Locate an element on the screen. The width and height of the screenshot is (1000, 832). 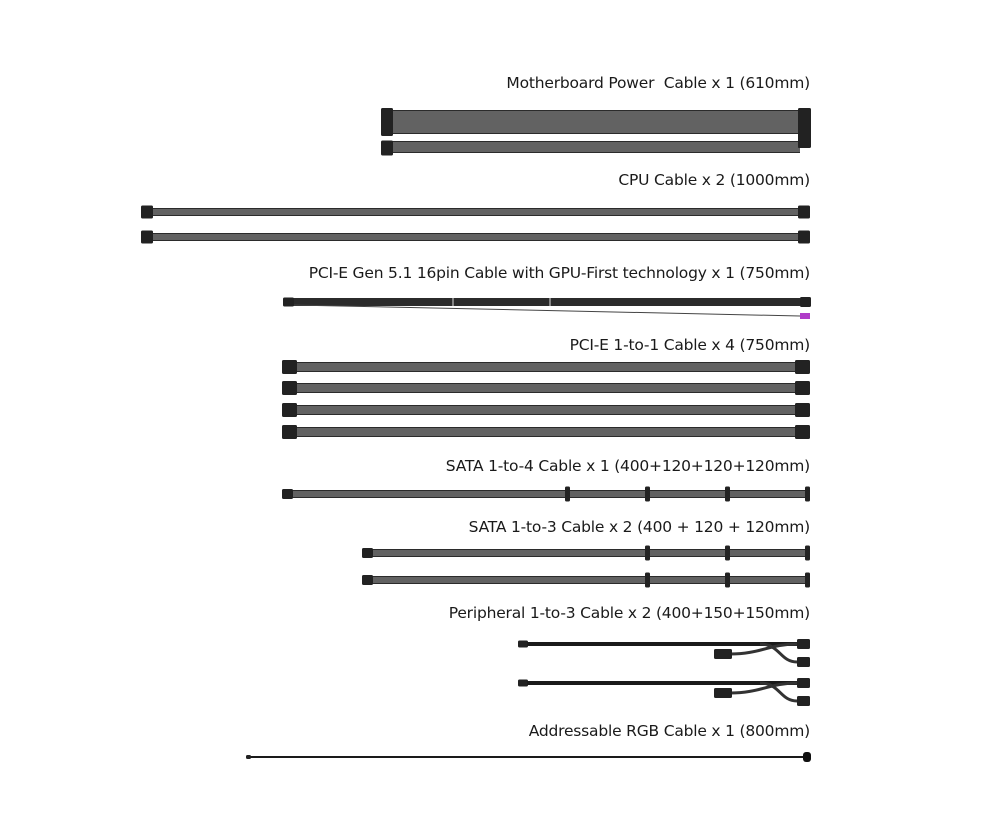
label-pcie-1to1-cable: PCI-E 1-to-1 Cable x 4 (750mm) is located at coordinates (690, 345).